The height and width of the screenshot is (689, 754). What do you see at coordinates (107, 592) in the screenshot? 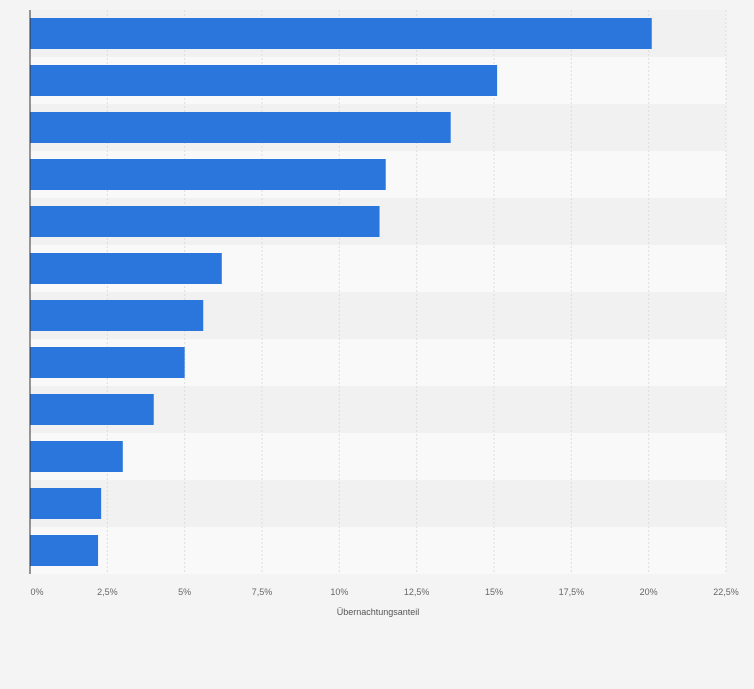
I see `x-tick-label: 2,5%` at bounding box center [107, 592].